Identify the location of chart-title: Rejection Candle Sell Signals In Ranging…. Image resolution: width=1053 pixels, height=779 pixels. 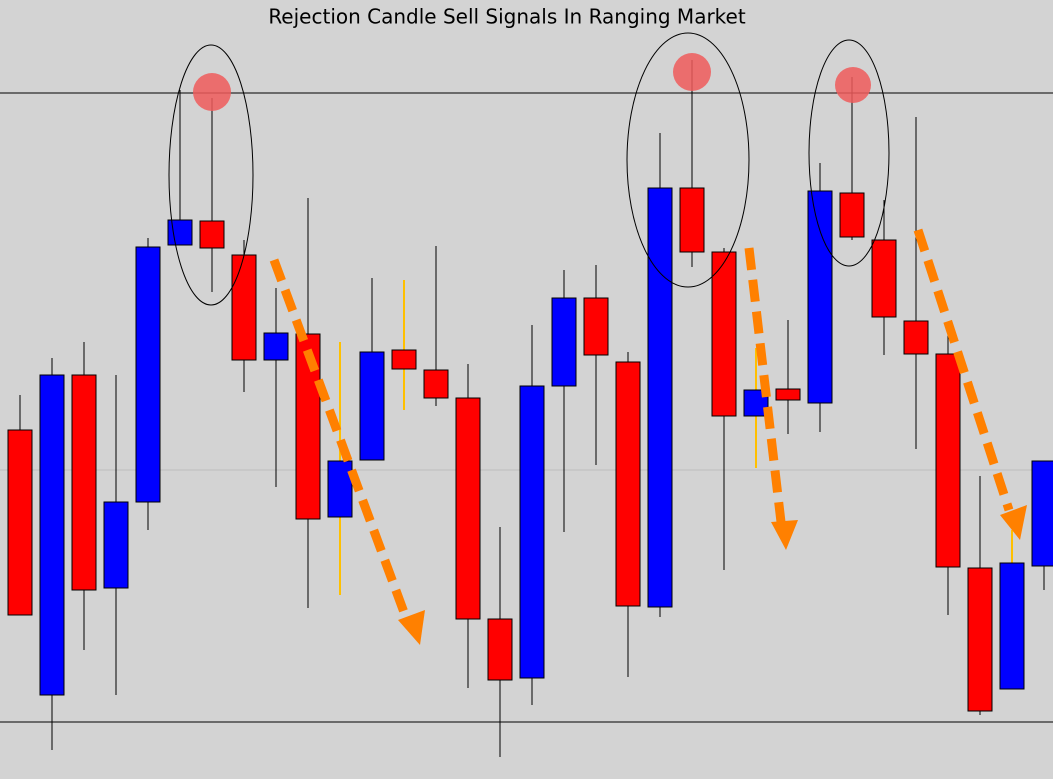
(507, 17).